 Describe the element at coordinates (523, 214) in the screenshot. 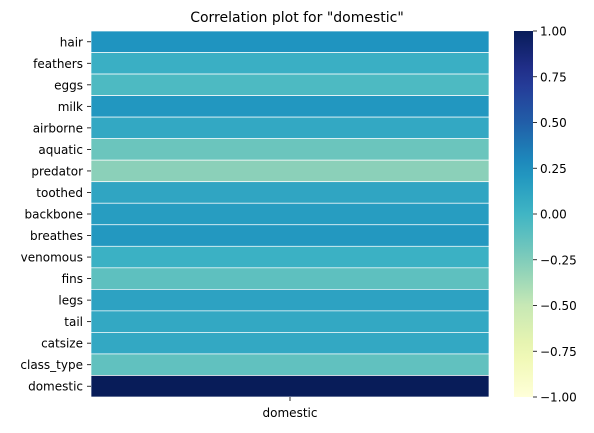

I see `colorbar` at that location.